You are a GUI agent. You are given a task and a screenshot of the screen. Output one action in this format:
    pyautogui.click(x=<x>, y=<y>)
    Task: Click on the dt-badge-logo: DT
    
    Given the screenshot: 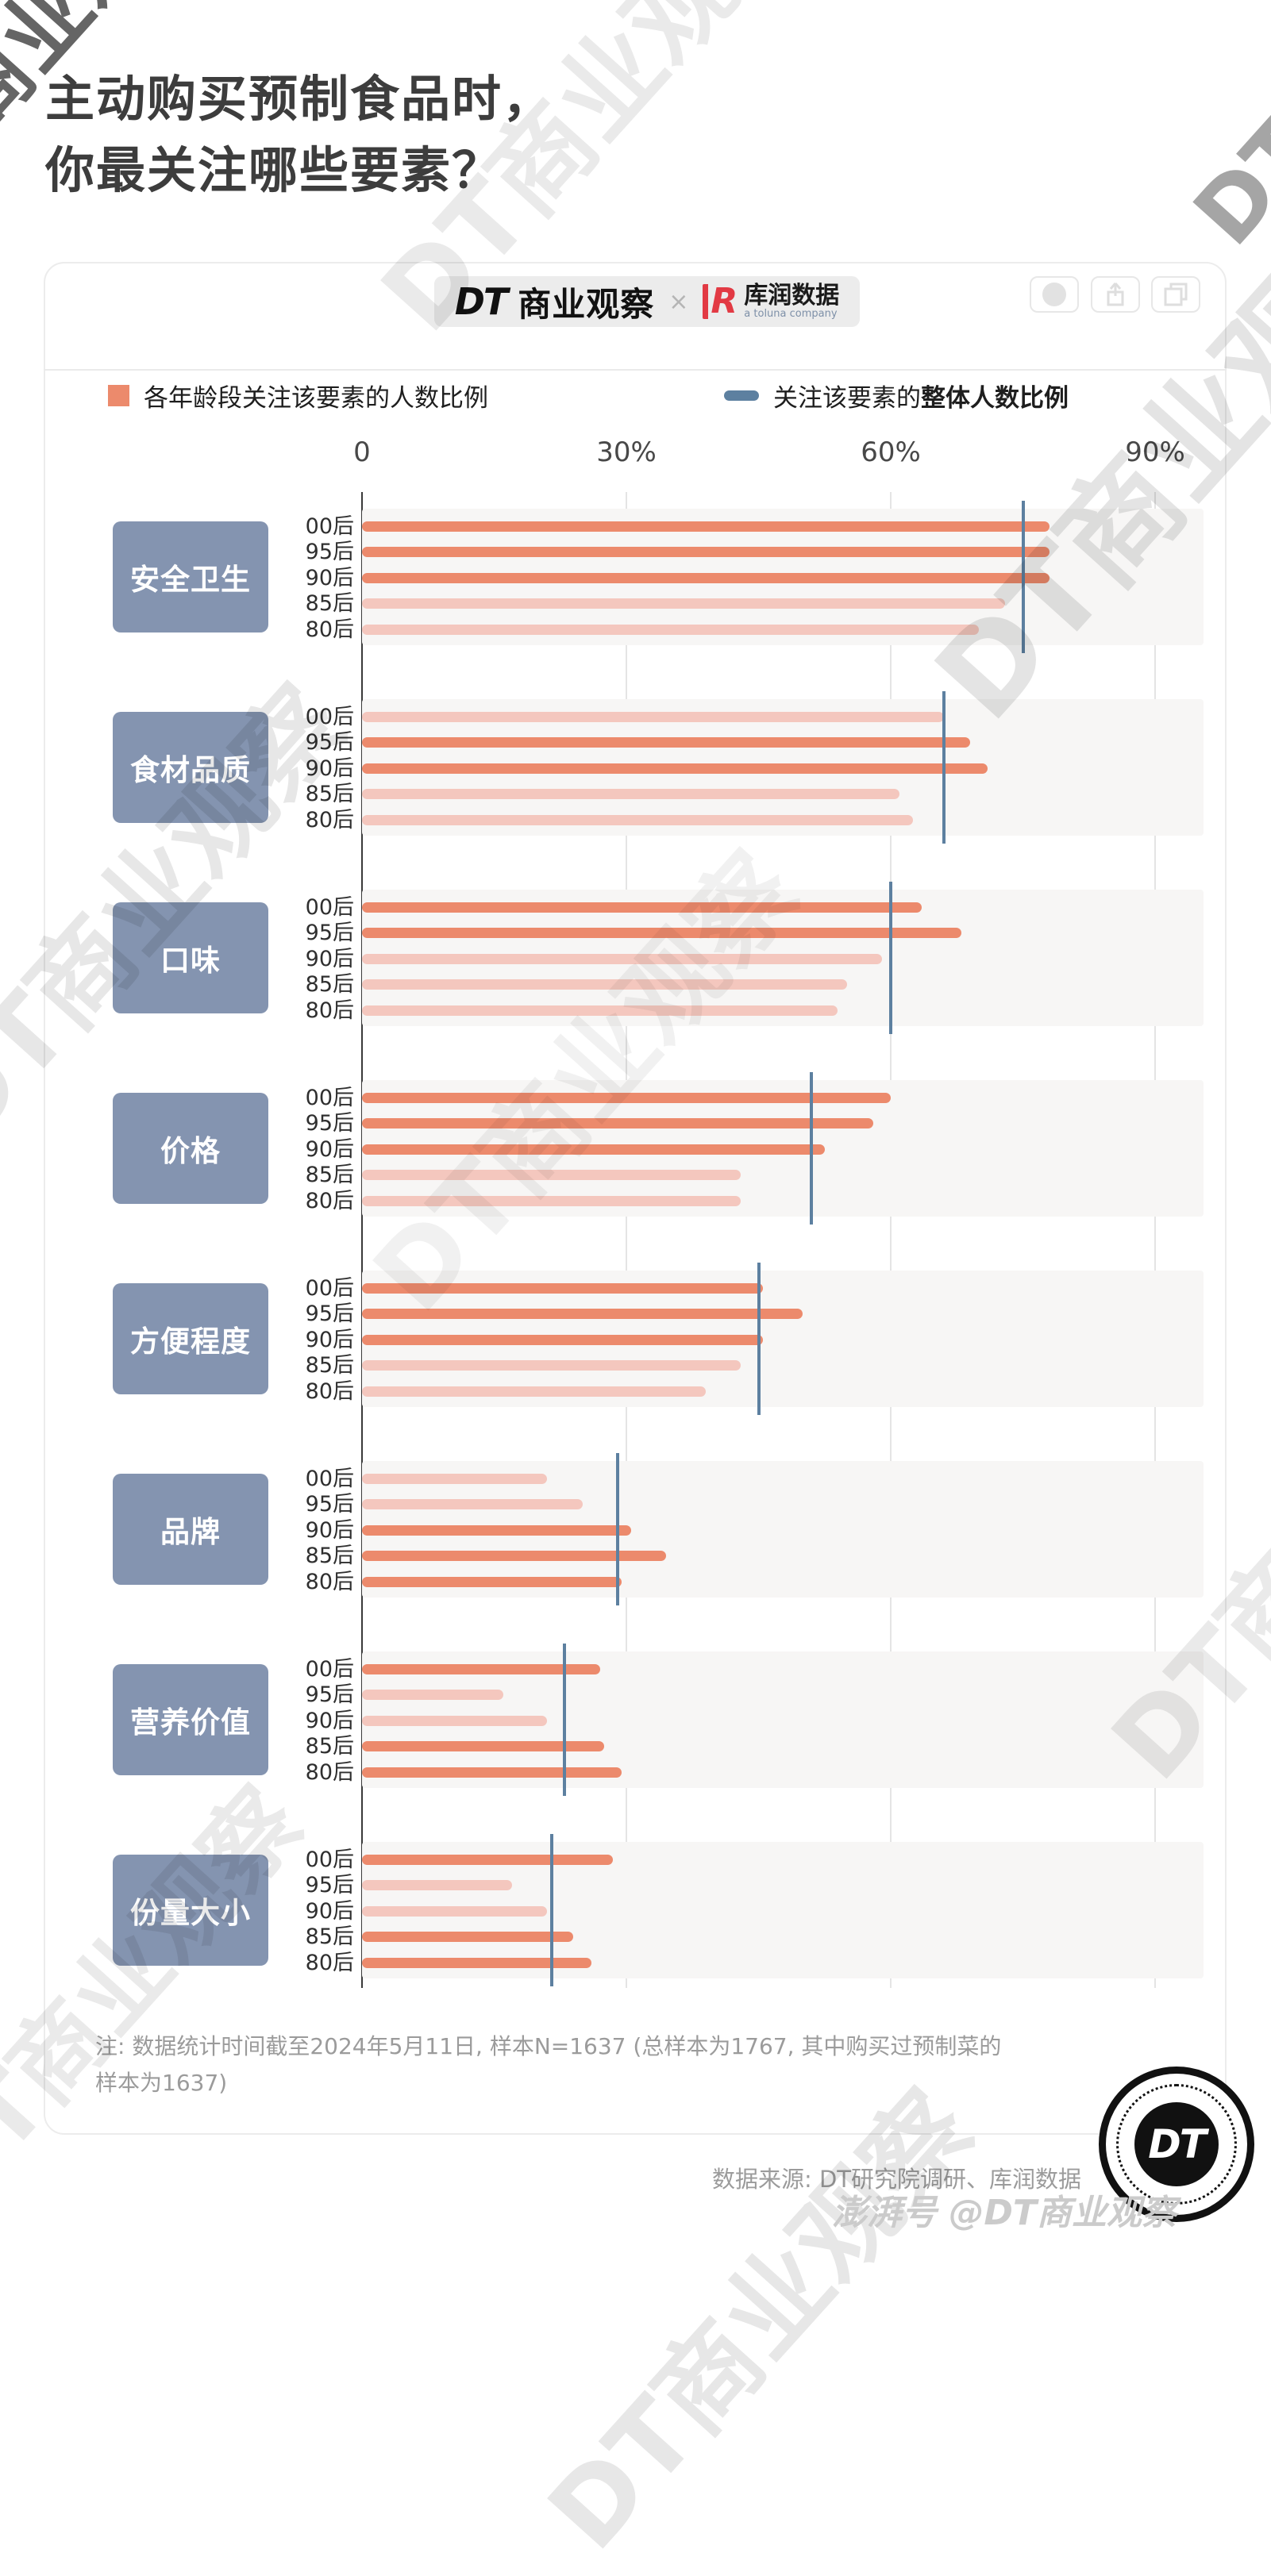 What is the action you would take?
    pyautogui.click(x=1176, y=2144)
    